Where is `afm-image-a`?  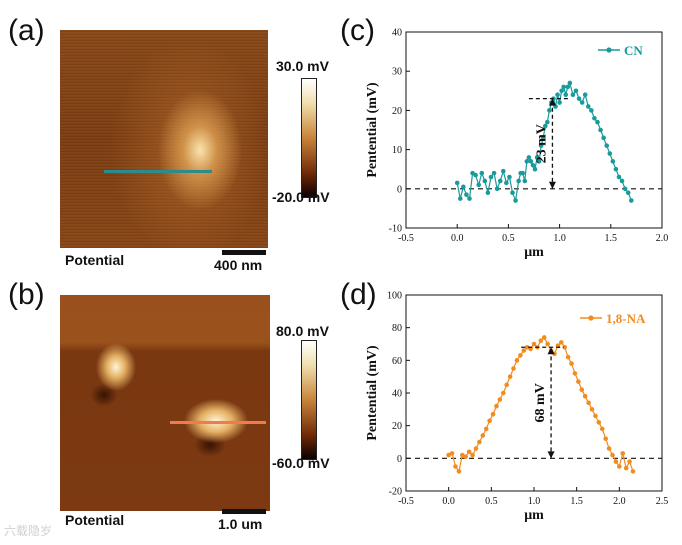 afm-image-a is located at coordinates (164, 139).